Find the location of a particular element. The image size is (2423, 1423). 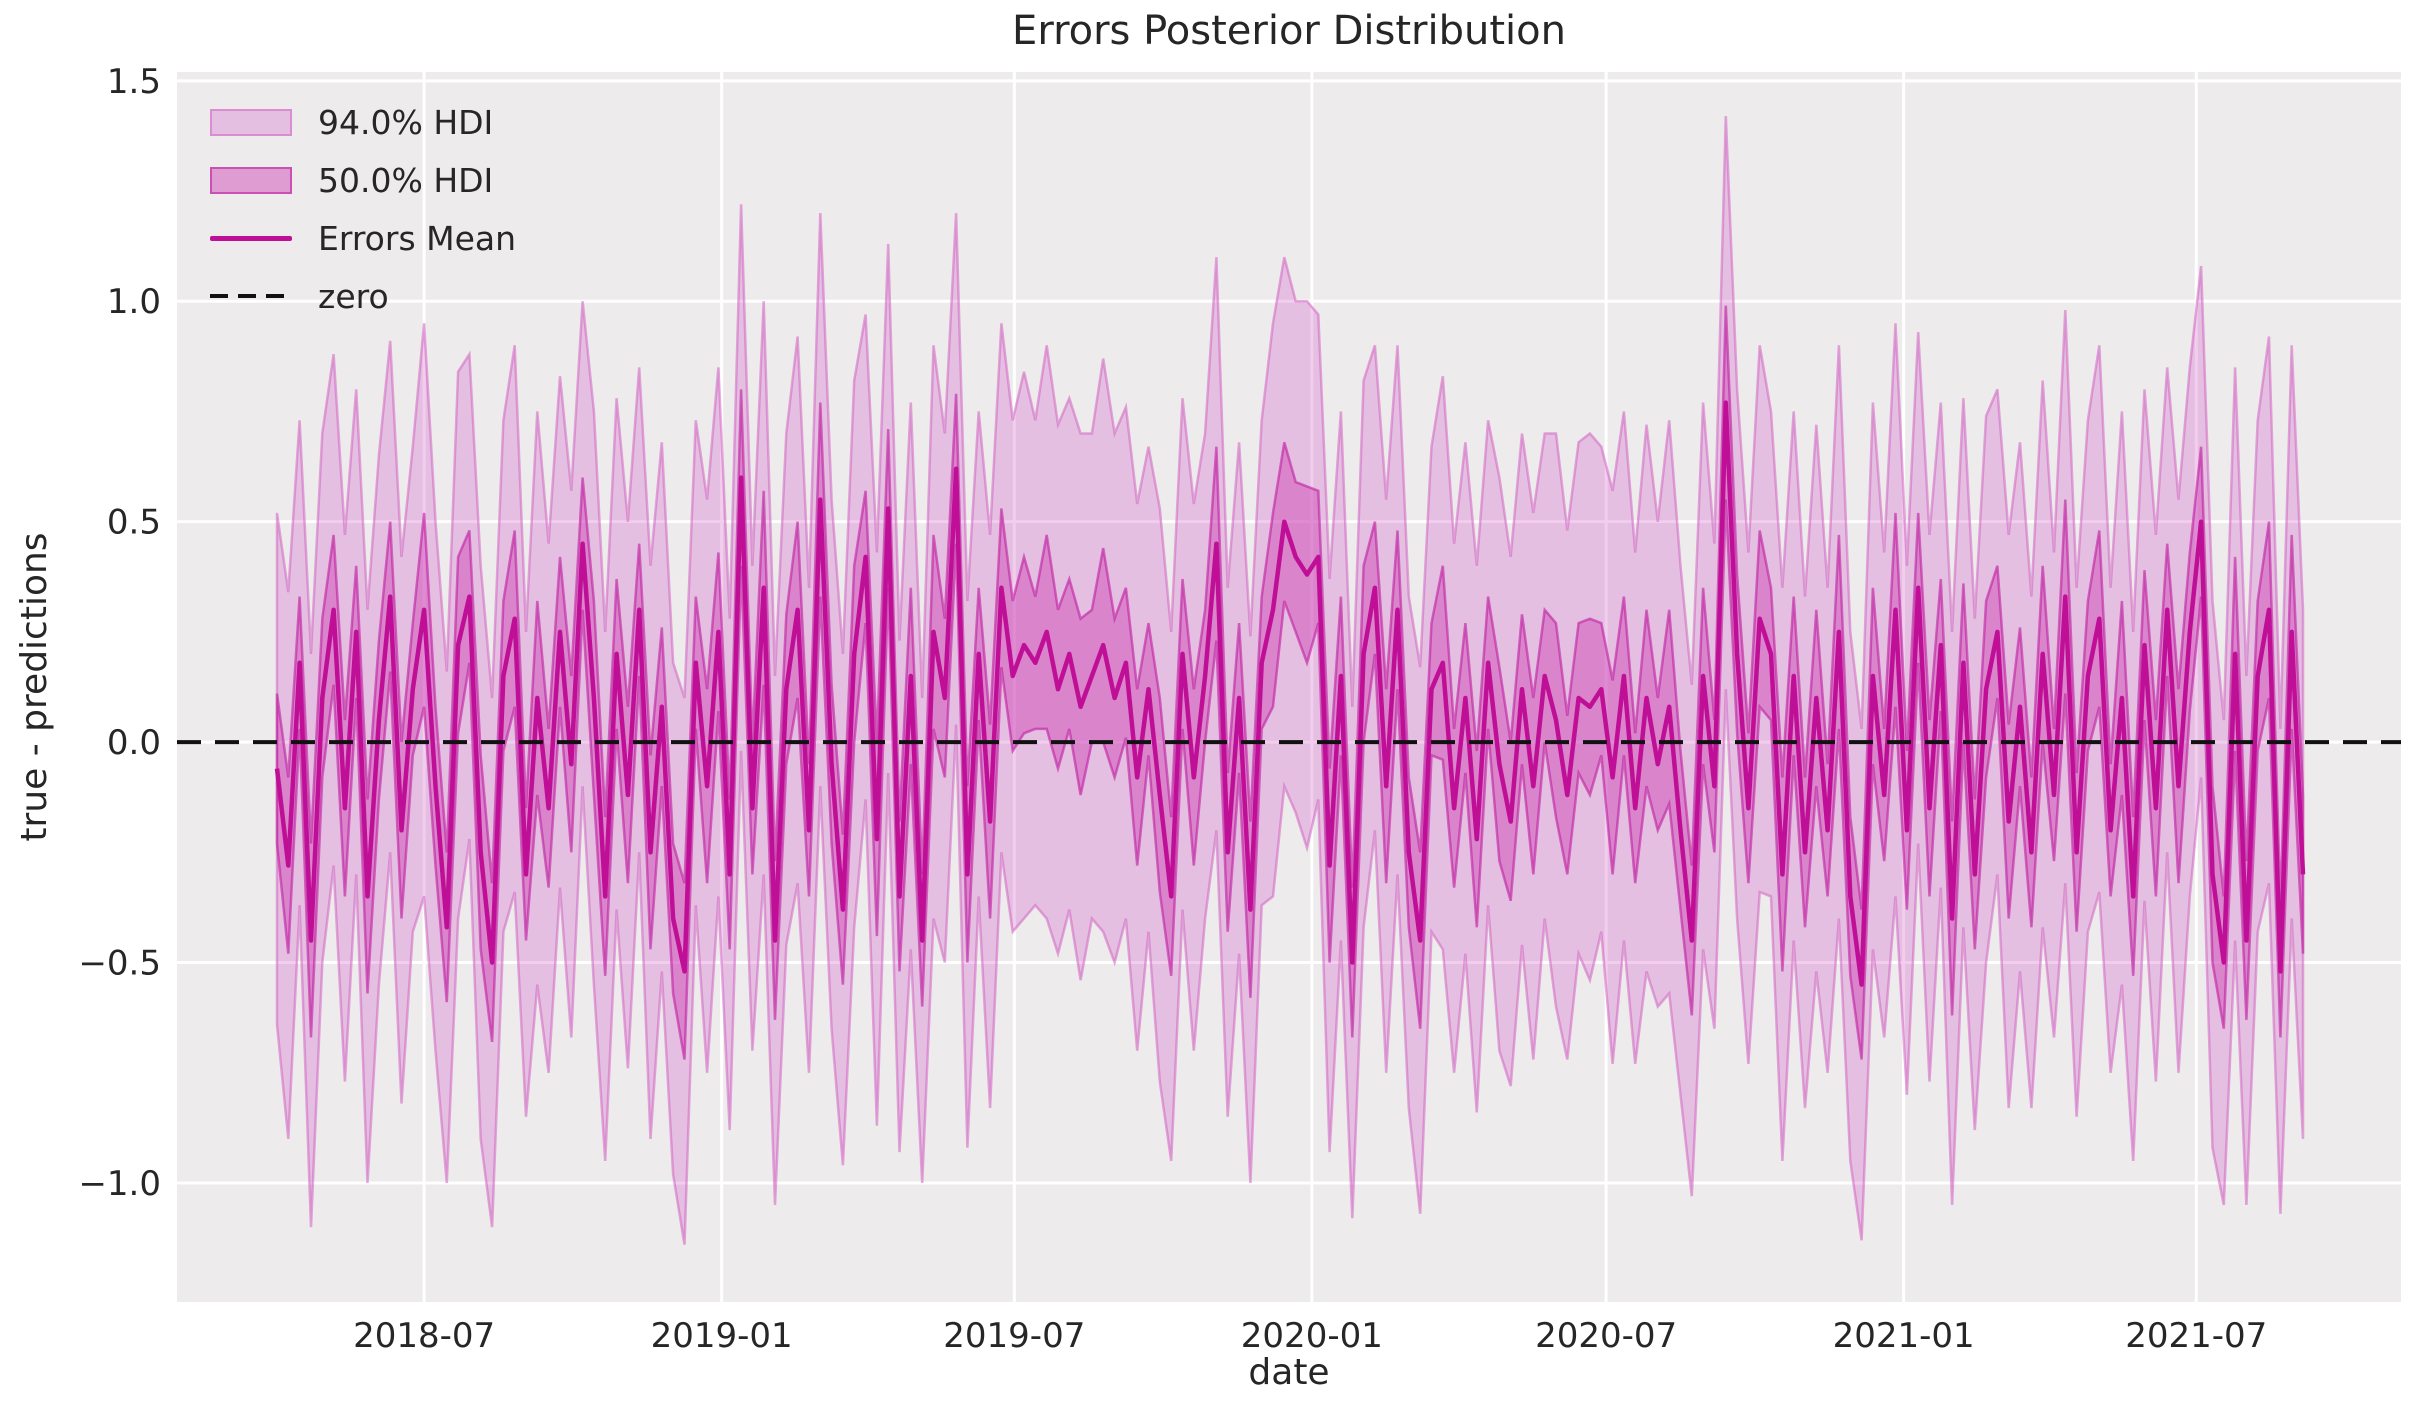

legend-item-50-hdi: 50.0% HDI is located at coordinates (363, 180).